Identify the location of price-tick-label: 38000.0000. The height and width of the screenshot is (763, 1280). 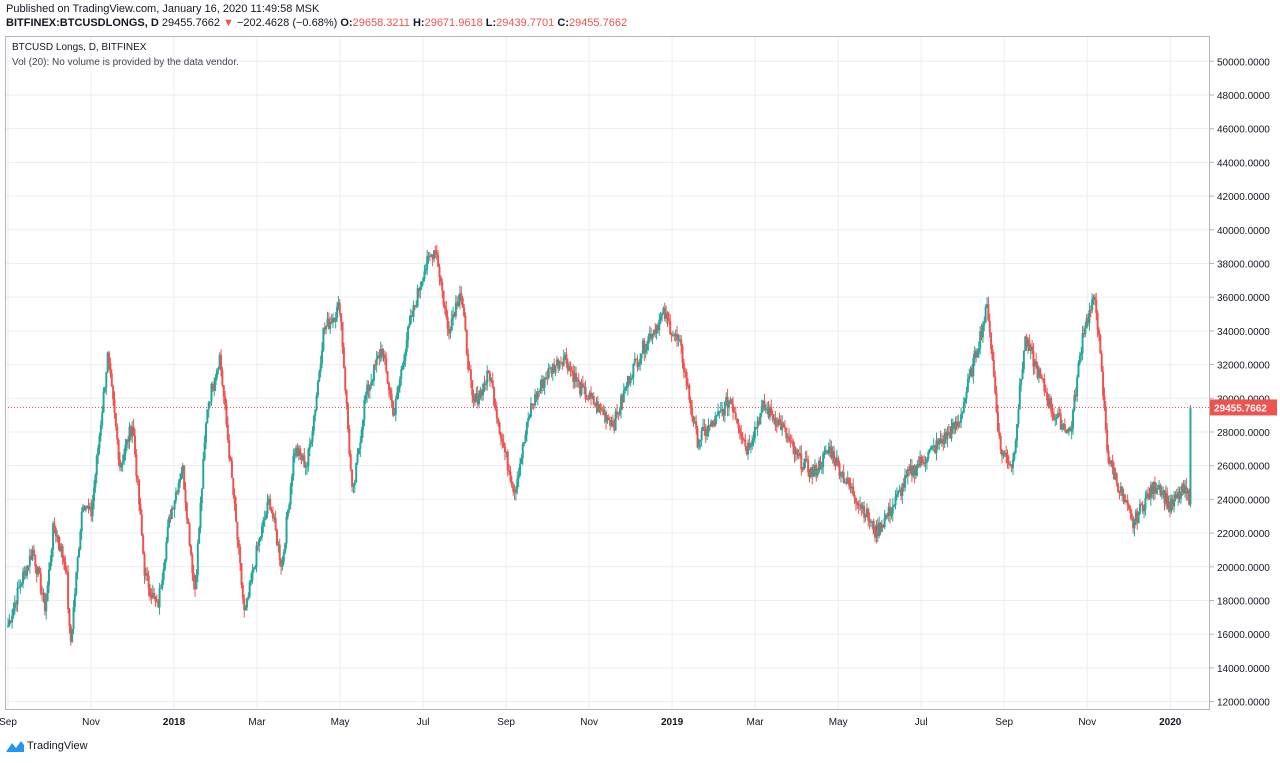
(1243, 264).